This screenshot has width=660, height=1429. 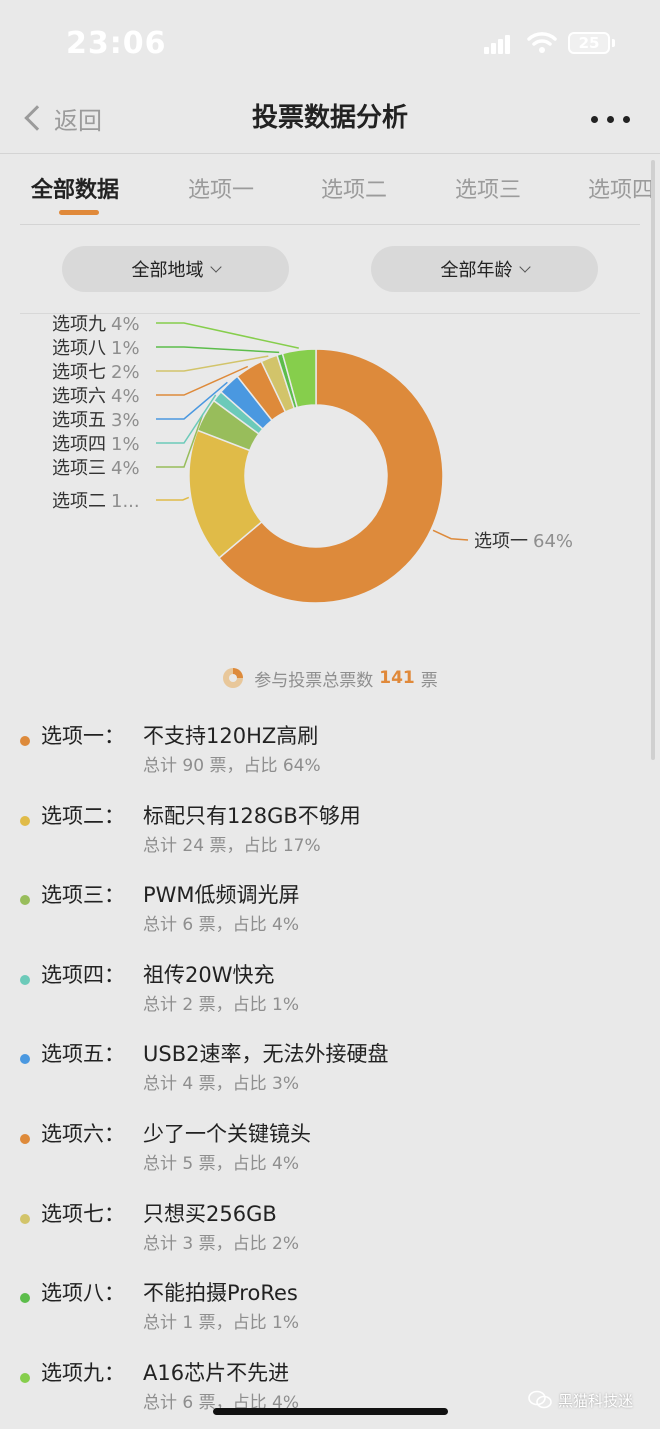 What do you see at coordinates (167, 270) in the screenshot?
I see `region-filter-label: 全部地域` at bounding box center [167, 270].